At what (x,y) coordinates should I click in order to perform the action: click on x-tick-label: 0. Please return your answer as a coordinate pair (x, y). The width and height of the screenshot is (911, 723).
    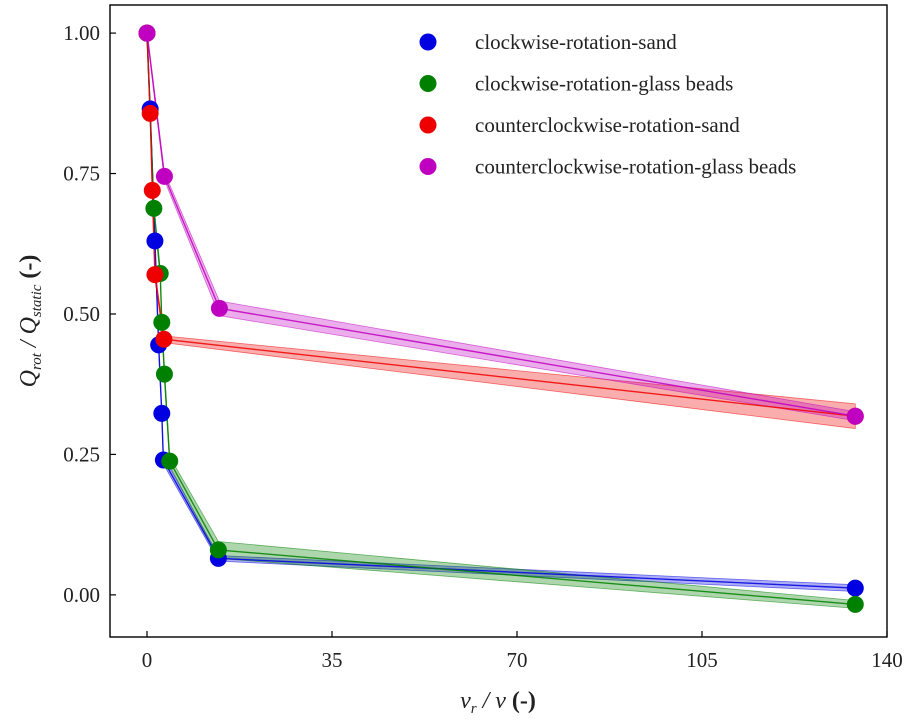
    Looking at the image, I should click on (147, 660).